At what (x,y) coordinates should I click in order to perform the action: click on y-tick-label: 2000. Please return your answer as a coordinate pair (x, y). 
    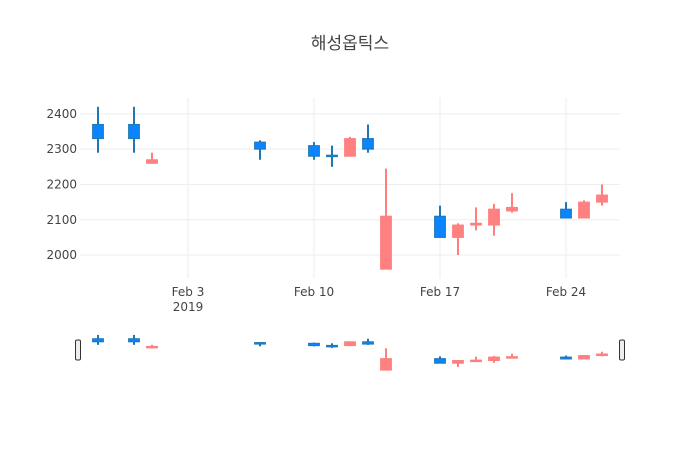
    Looking at the image, I should click on (61, 255).